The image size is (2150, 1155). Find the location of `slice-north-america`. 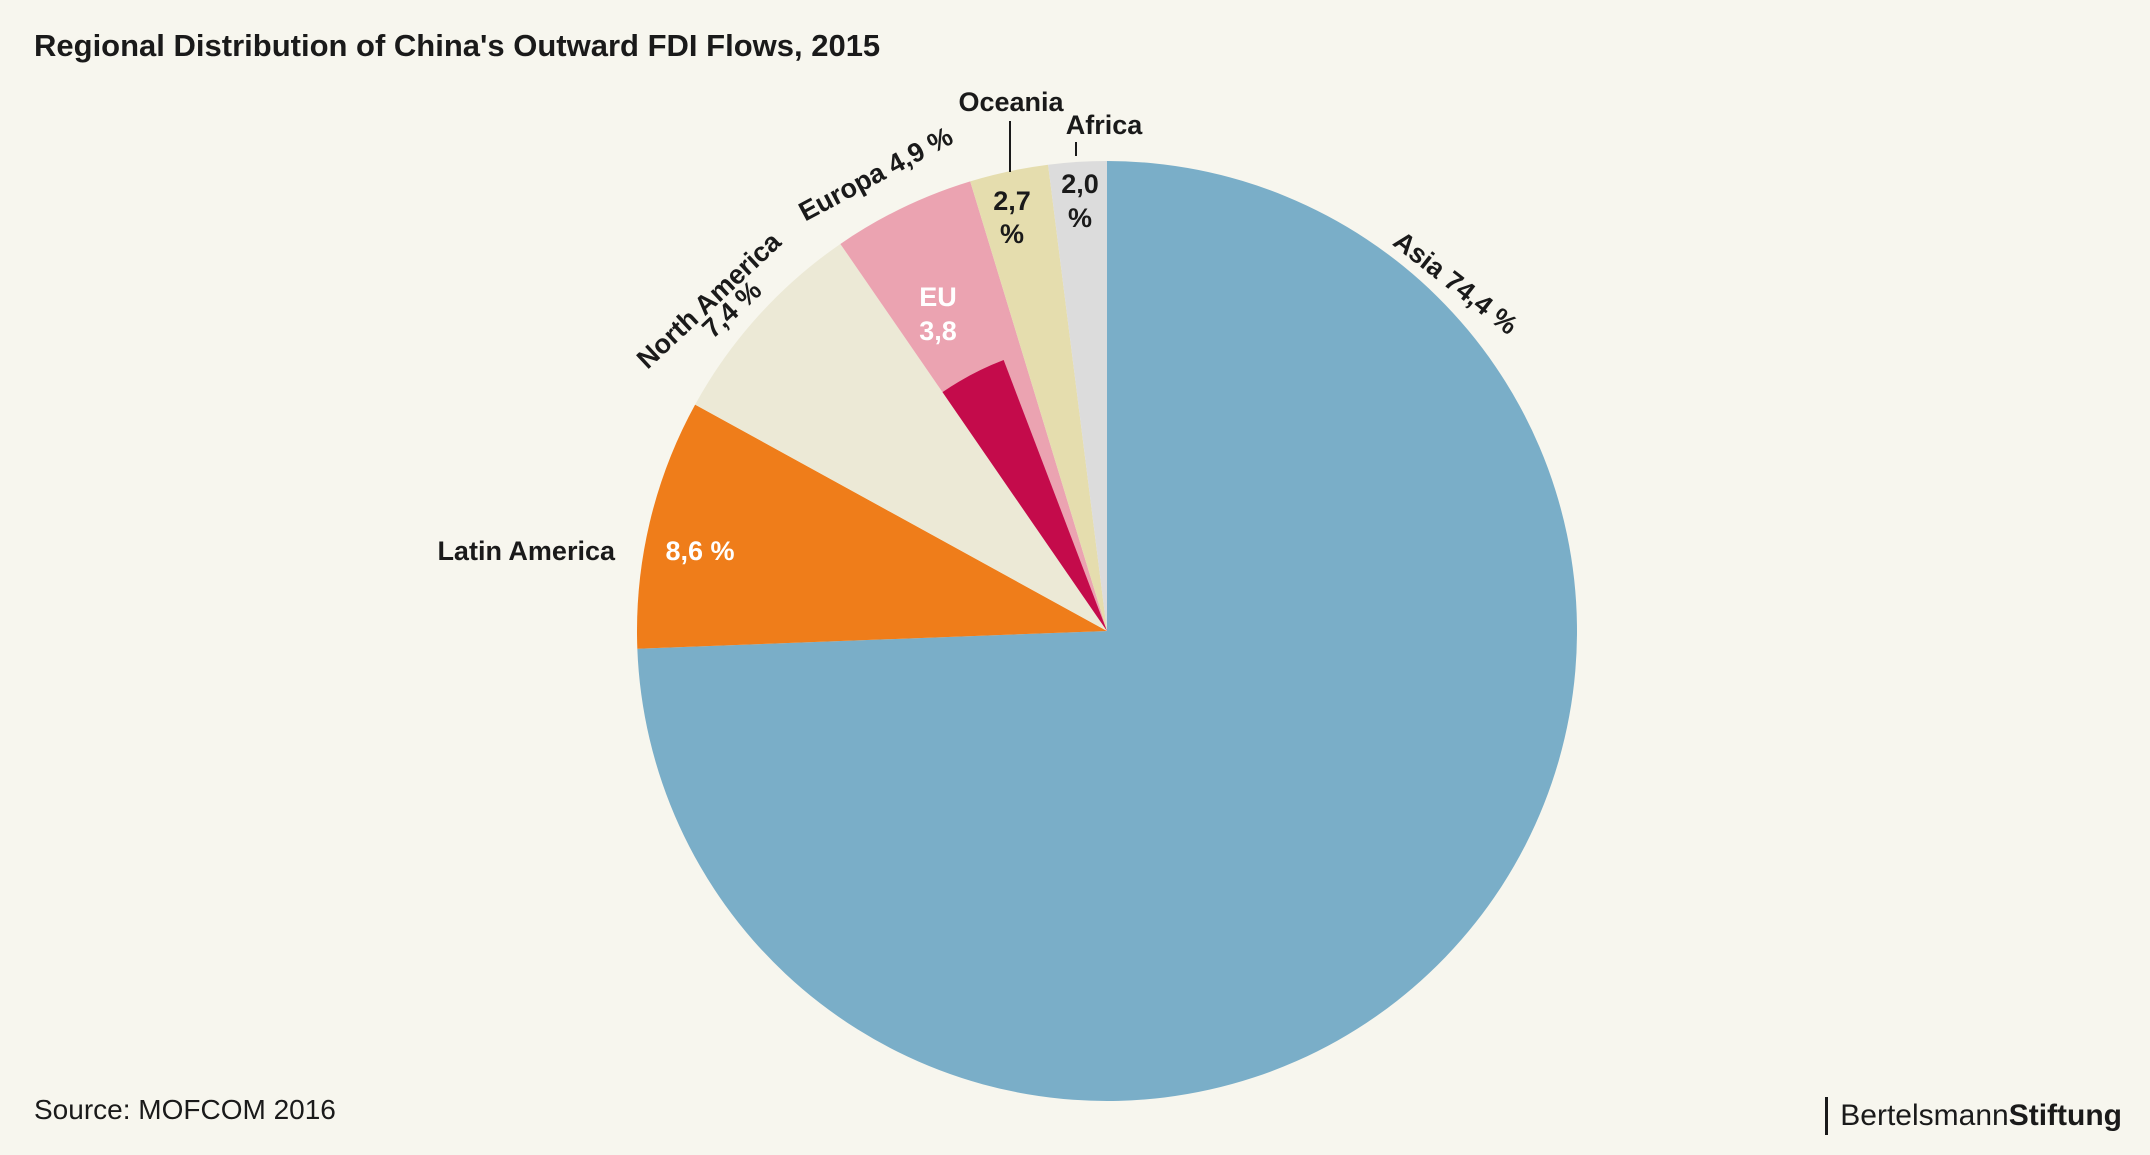

slice-north-america is located at coordinates (901, 437).